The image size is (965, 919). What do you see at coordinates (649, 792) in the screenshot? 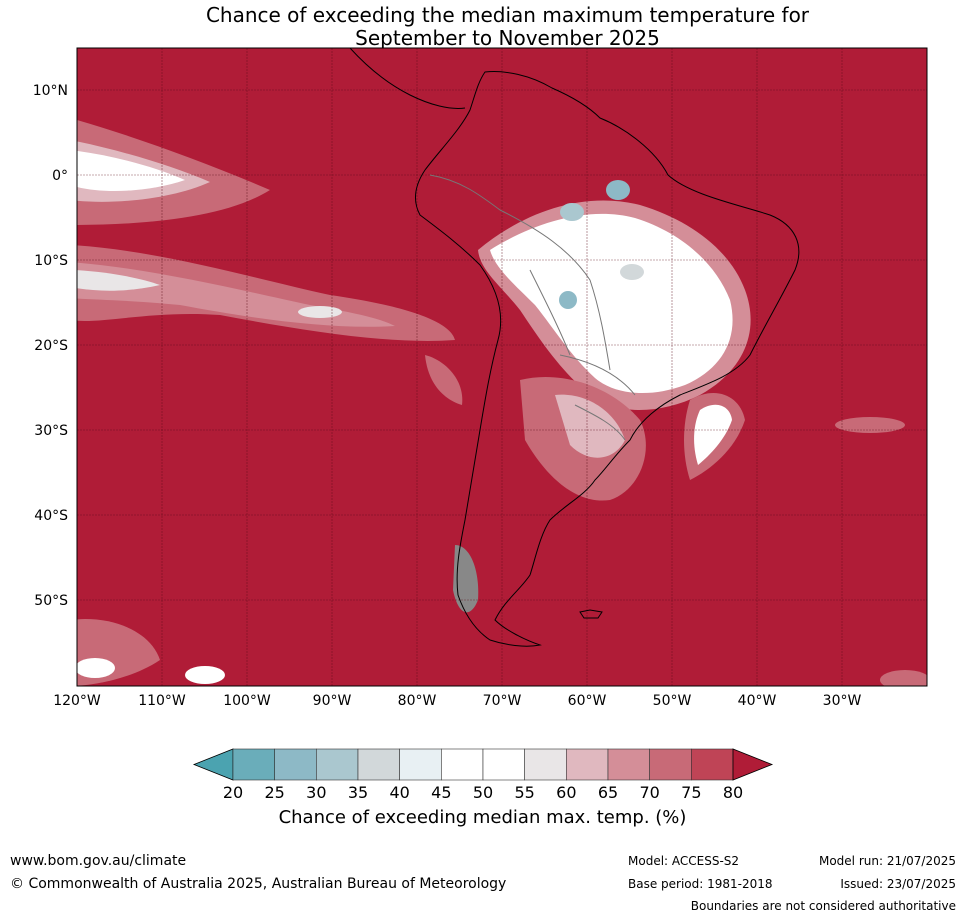
I see `colorbar-tick-label: 70` at bounding box center [649, 792].